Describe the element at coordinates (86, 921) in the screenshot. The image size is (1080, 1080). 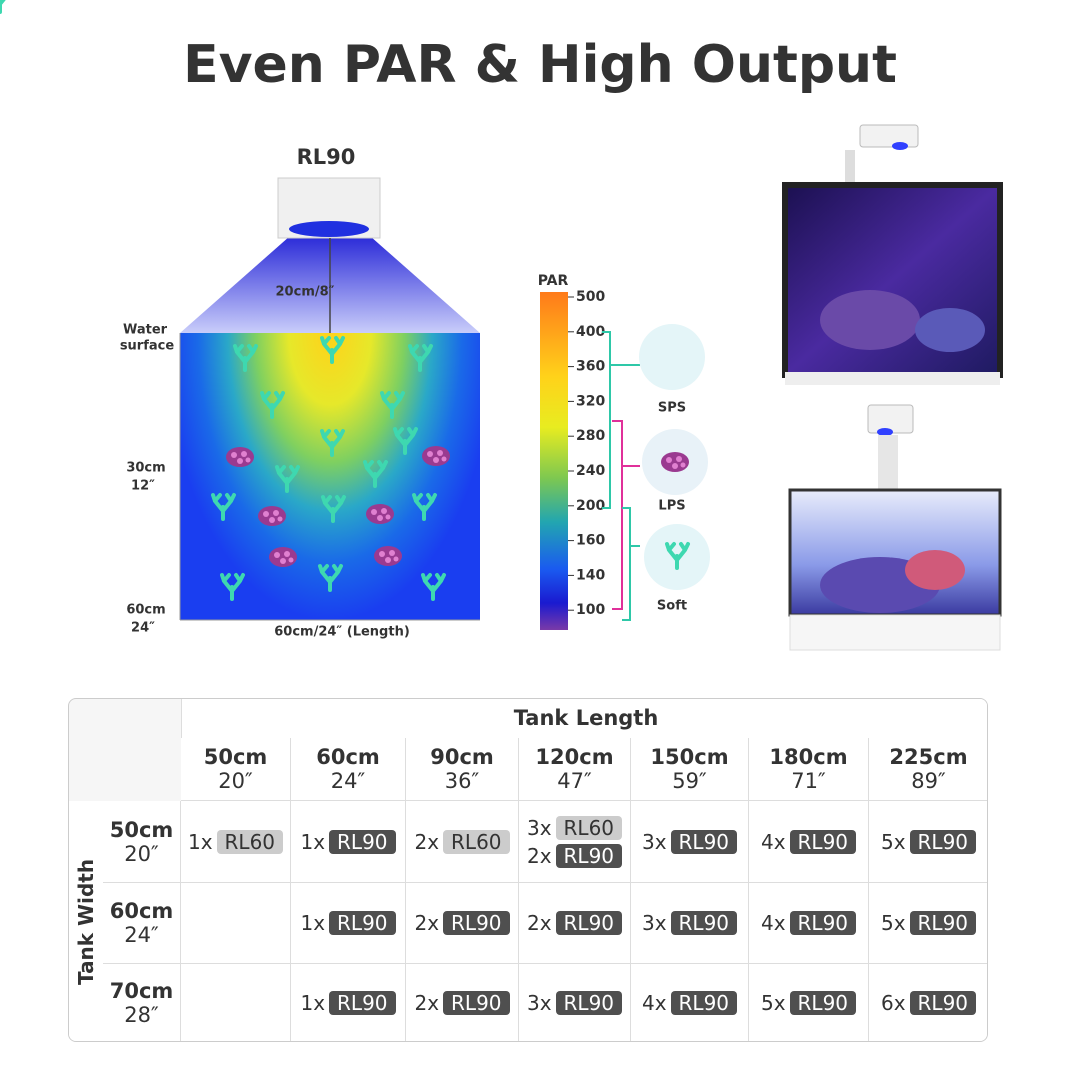
I see `row-group-header: Tank Width` at that location.